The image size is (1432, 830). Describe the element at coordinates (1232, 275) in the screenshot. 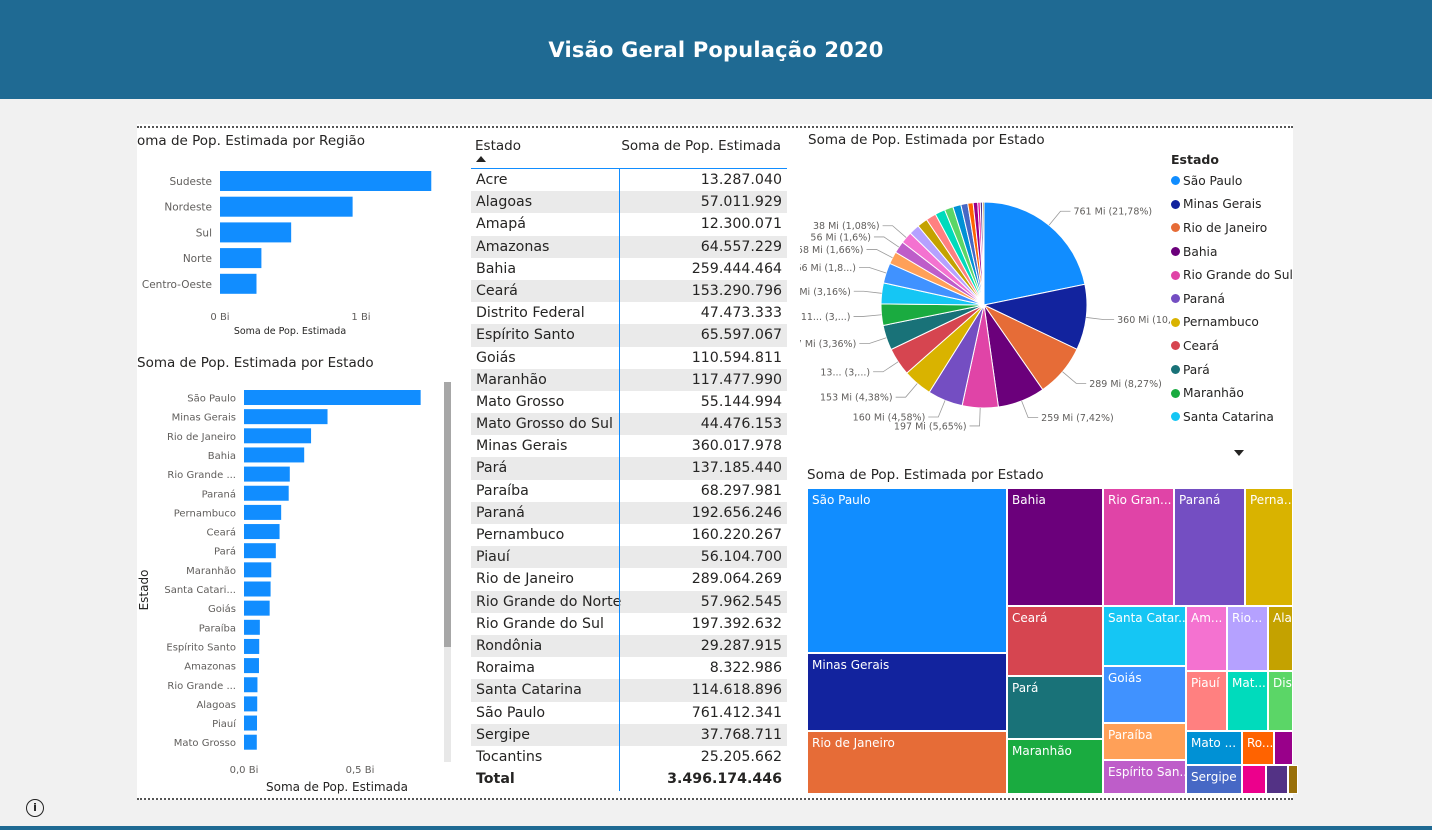

I see `legend-item: Rio Grande do Sul` at that location.